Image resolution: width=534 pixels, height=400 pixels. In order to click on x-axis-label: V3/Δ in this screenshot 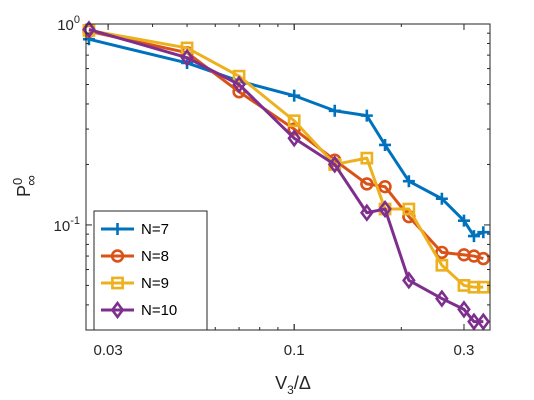, I will do `click(293, 385)`.